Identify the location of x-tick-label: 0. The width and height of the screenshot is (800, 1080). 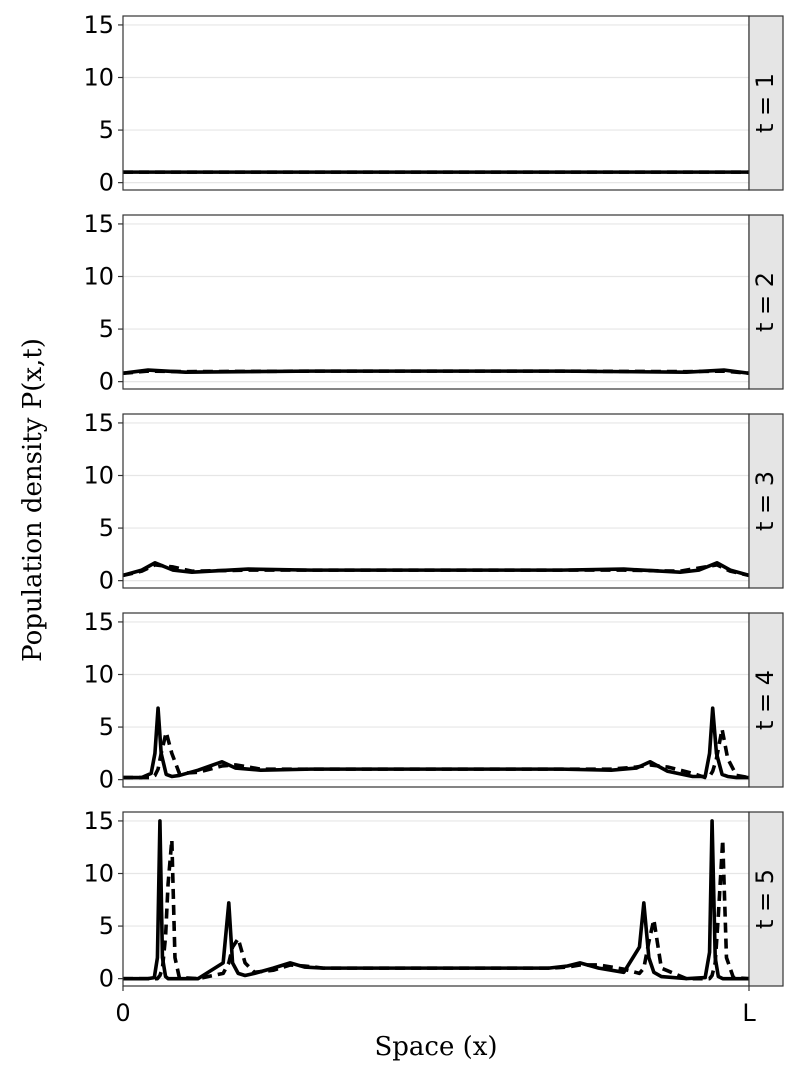
(122, 1013).